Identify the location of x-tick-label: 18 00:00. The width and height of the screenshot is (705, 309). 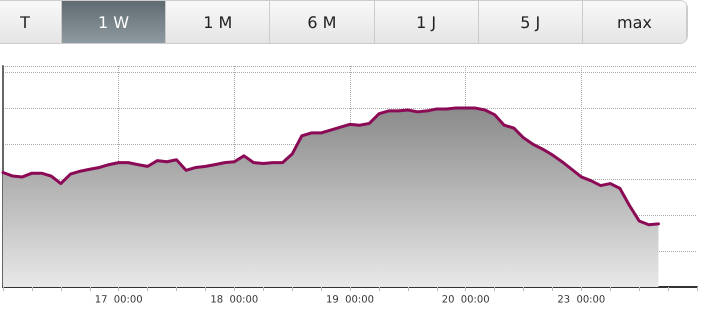
(234, 300).